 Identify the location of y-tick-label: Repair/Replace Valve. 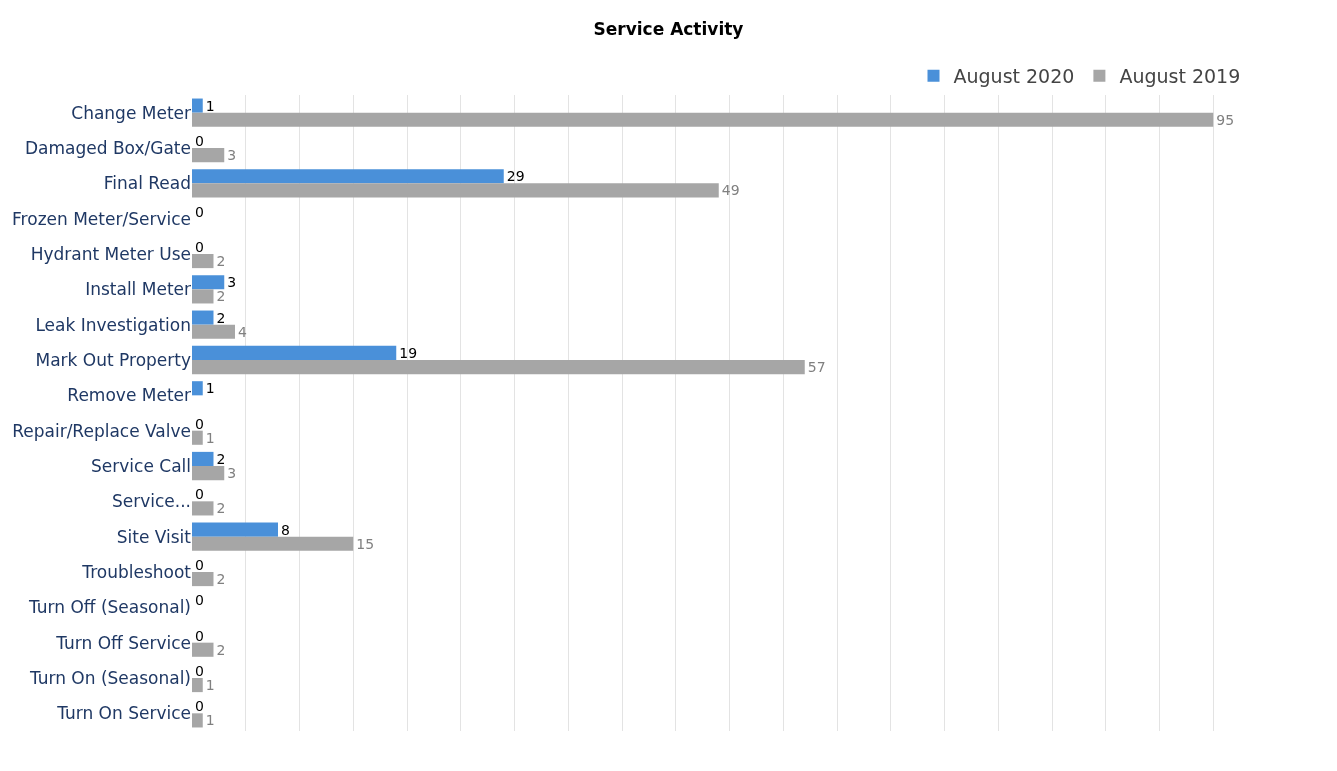
(101, 430).